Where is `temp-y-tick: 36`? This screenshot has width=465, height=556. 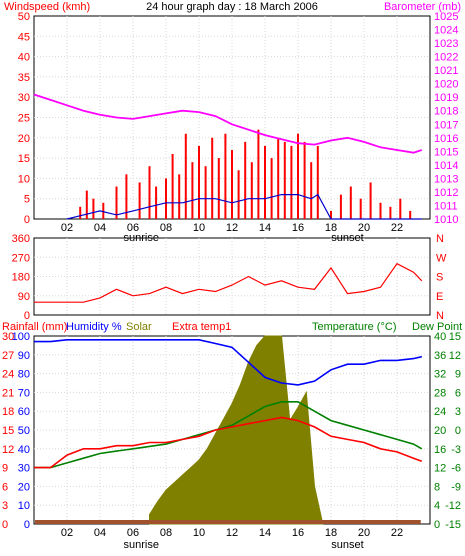 temp-y-tick: 36 is located at coordinates (440, 356).